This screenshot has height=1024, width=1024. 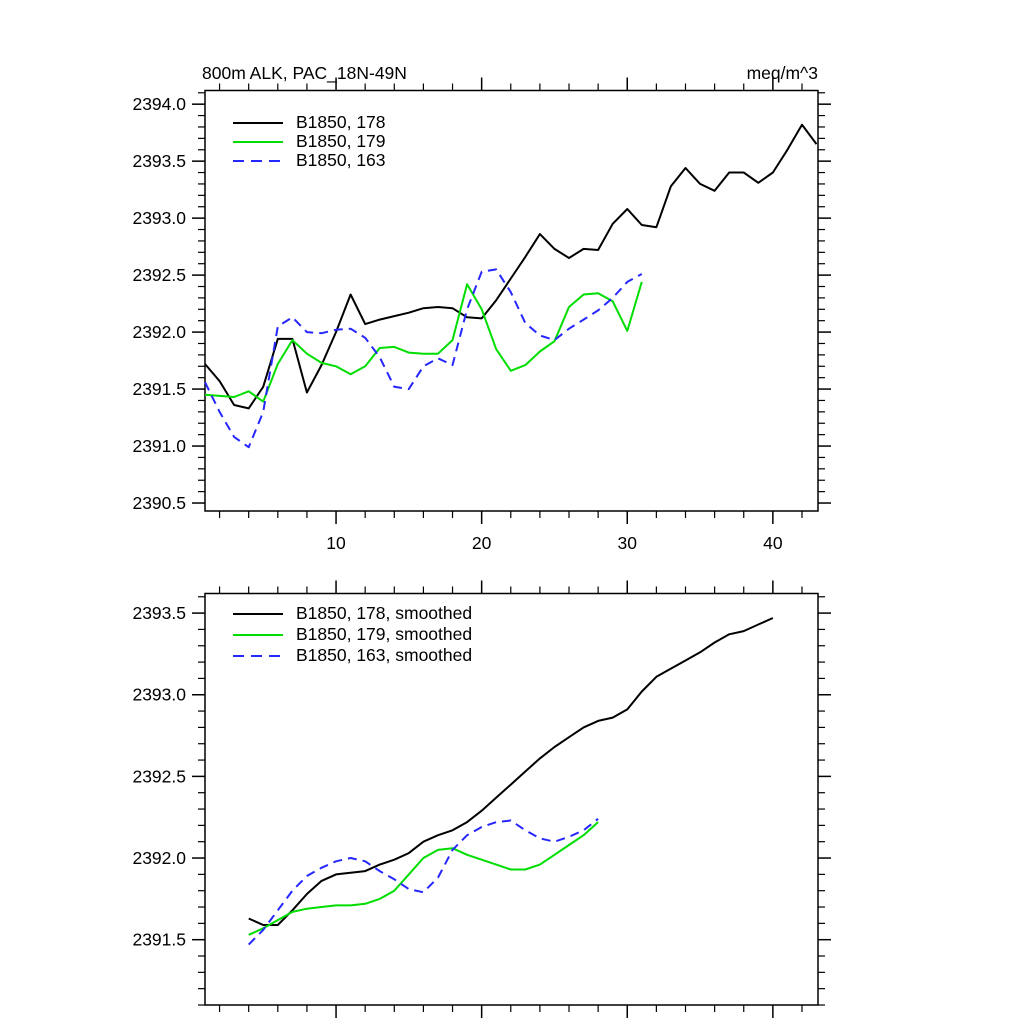 I want to click on legend-label: B1850, 179, smoothed, so click(x=384, y=633).